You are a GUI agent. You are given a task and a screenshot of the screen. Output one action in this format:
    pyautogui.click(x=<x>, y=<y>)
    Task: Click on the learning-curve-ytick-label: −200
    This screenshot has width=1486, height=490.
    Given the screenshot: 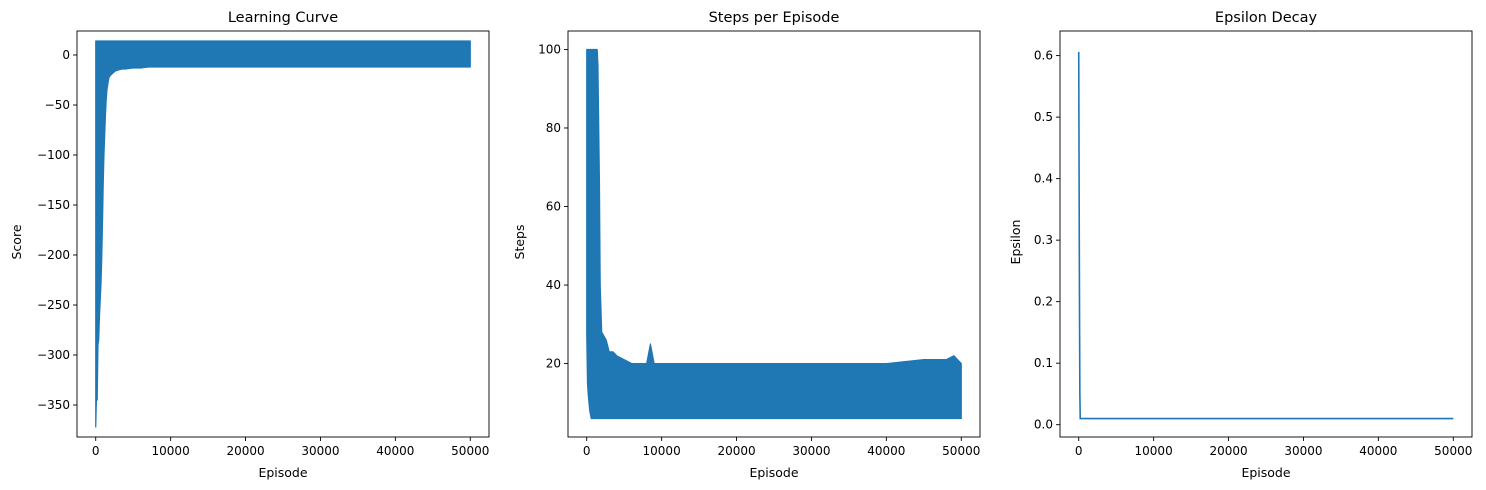 What is the action you would take?
    pyautogui.click(x=53, y=255)
    